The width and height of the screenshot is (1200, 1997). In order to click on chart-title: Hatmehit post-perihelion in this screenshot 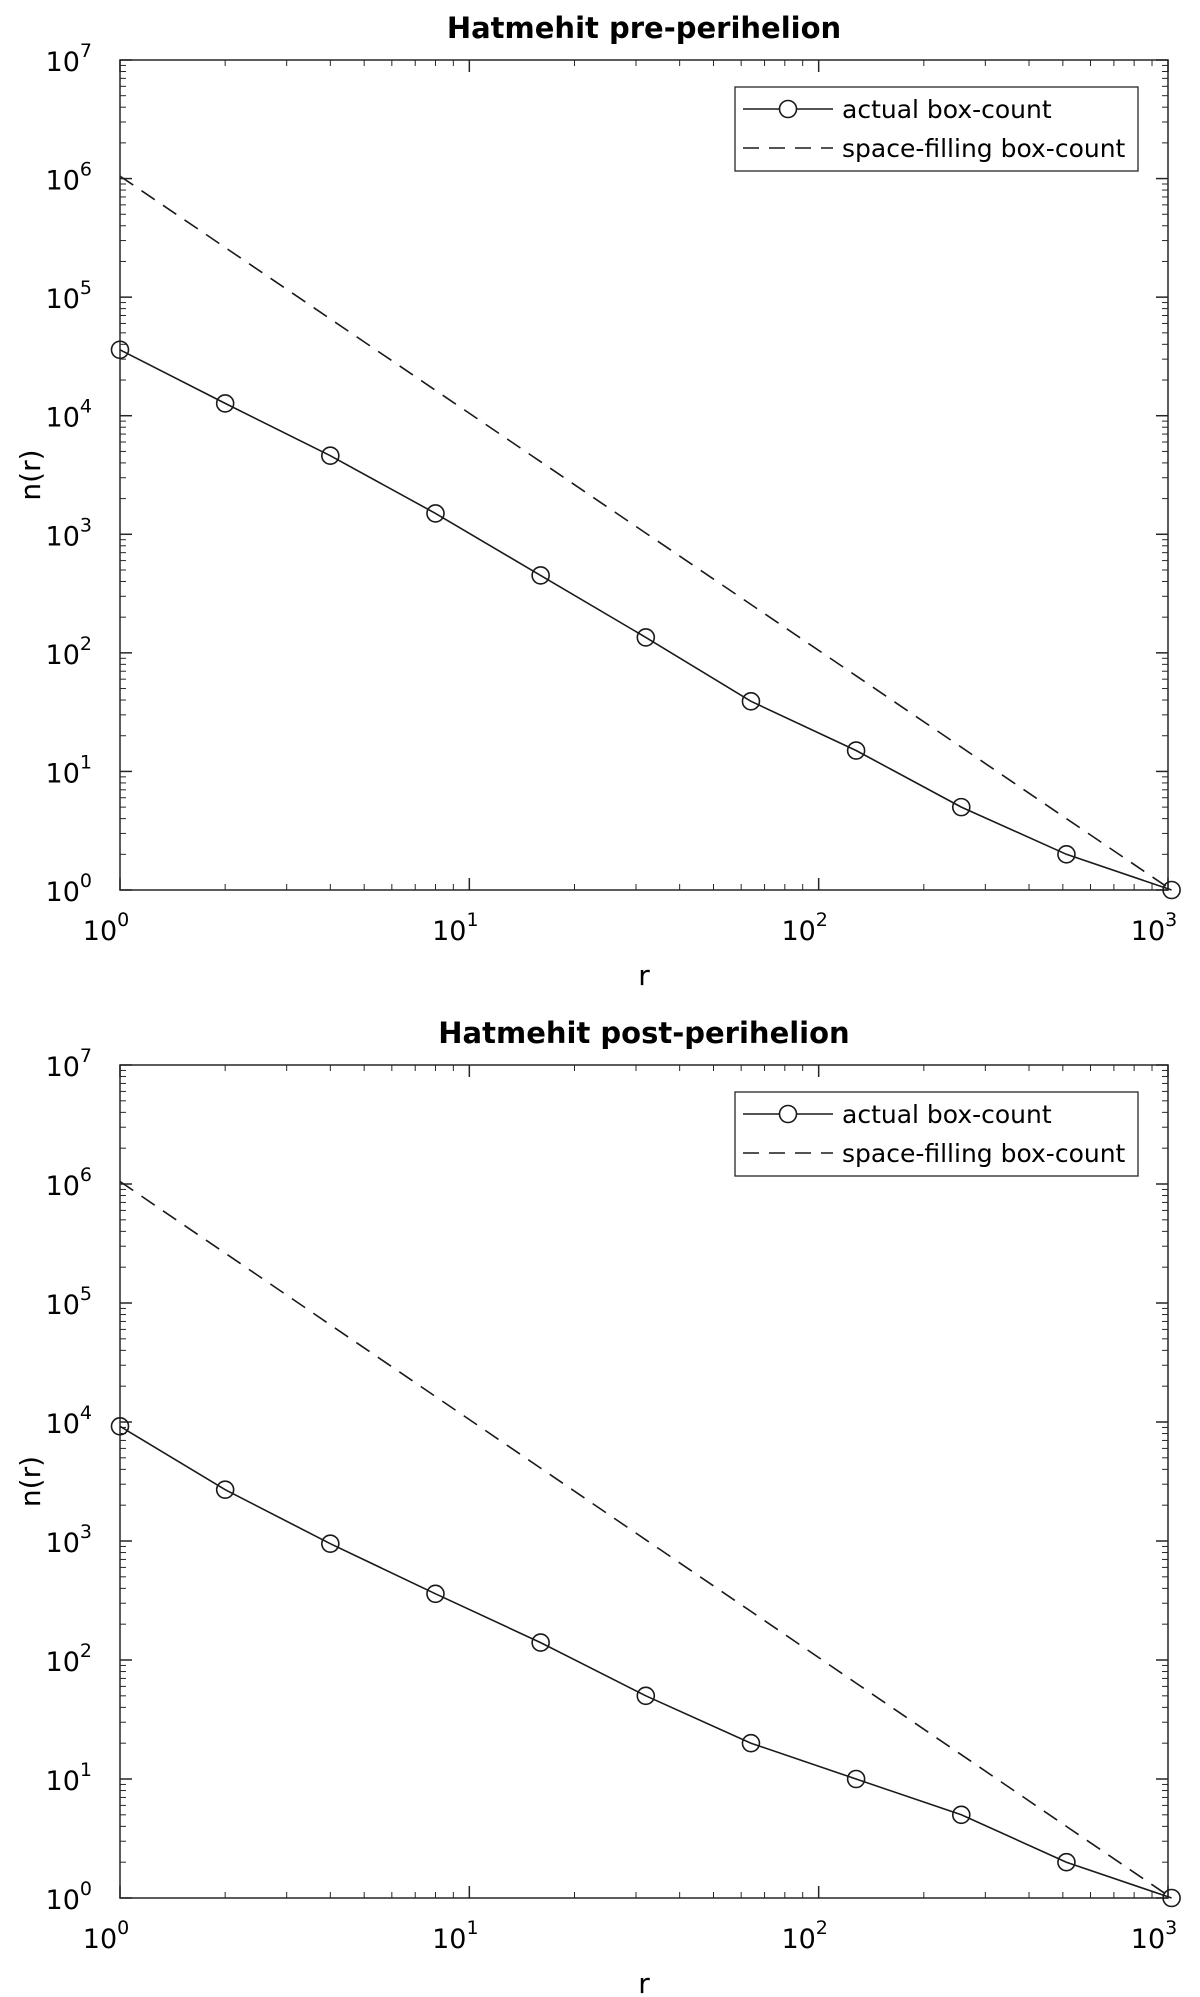, I will do `click(643, 1033)`.